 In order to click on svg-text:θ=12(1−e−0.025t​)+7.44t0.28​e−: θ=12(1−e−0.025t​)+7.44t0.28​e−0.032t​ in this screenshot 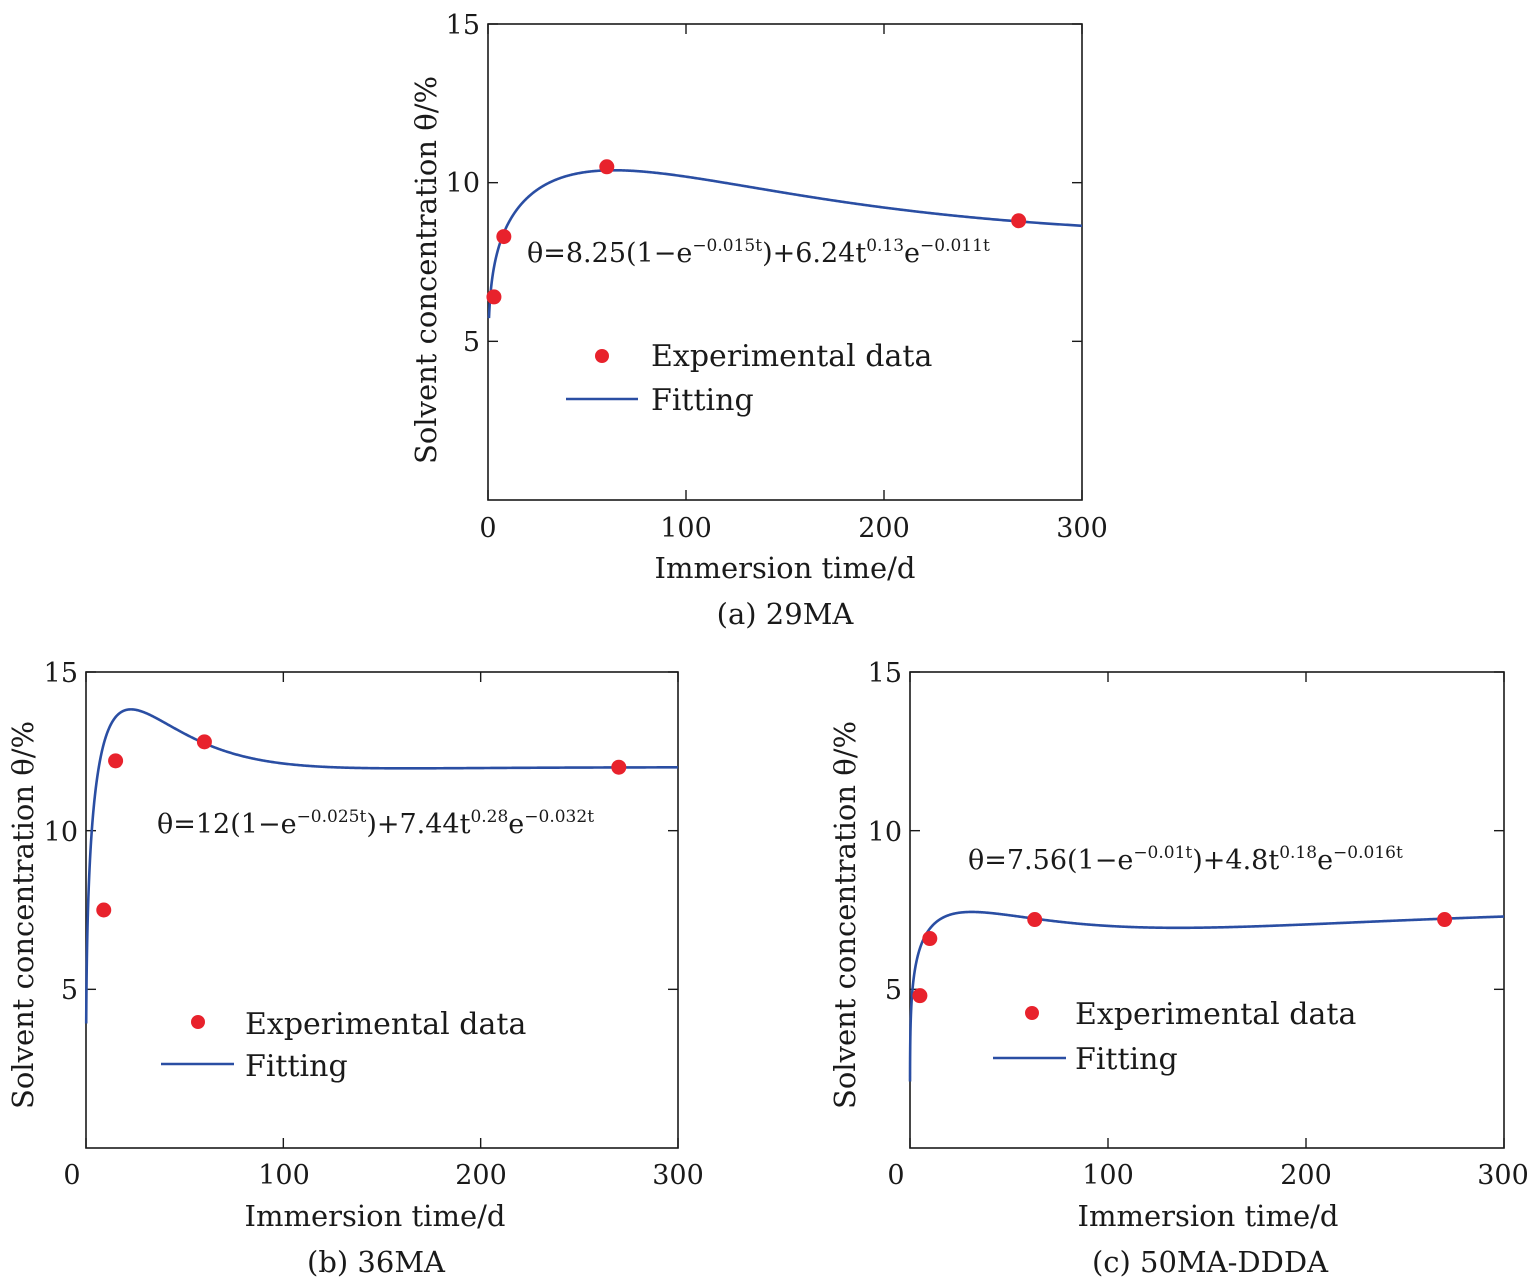, I will do `click(375, 823)`.